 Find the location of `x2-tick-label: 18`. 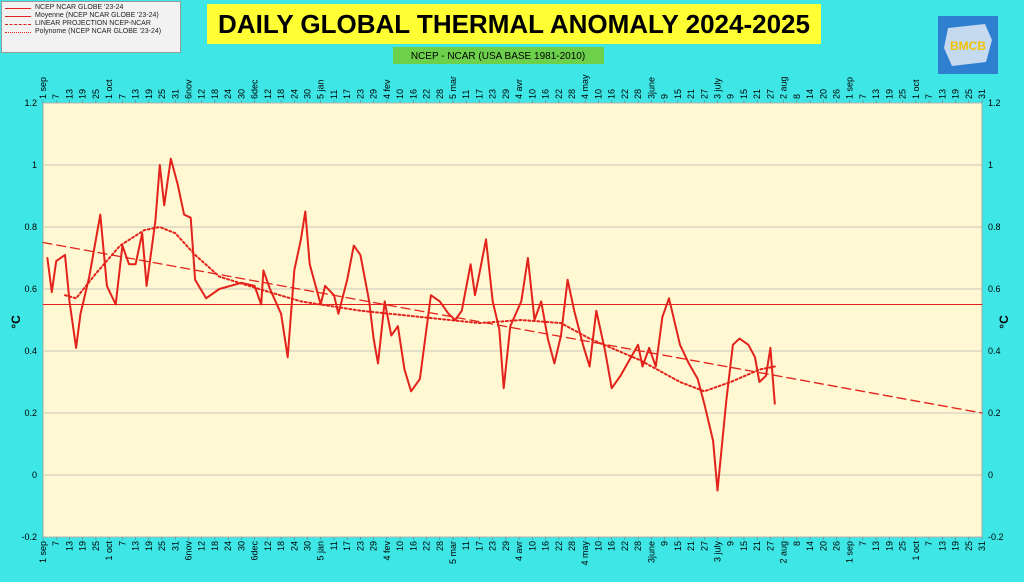

x2-tick-label: 18 is located at coordinates (215, 94).